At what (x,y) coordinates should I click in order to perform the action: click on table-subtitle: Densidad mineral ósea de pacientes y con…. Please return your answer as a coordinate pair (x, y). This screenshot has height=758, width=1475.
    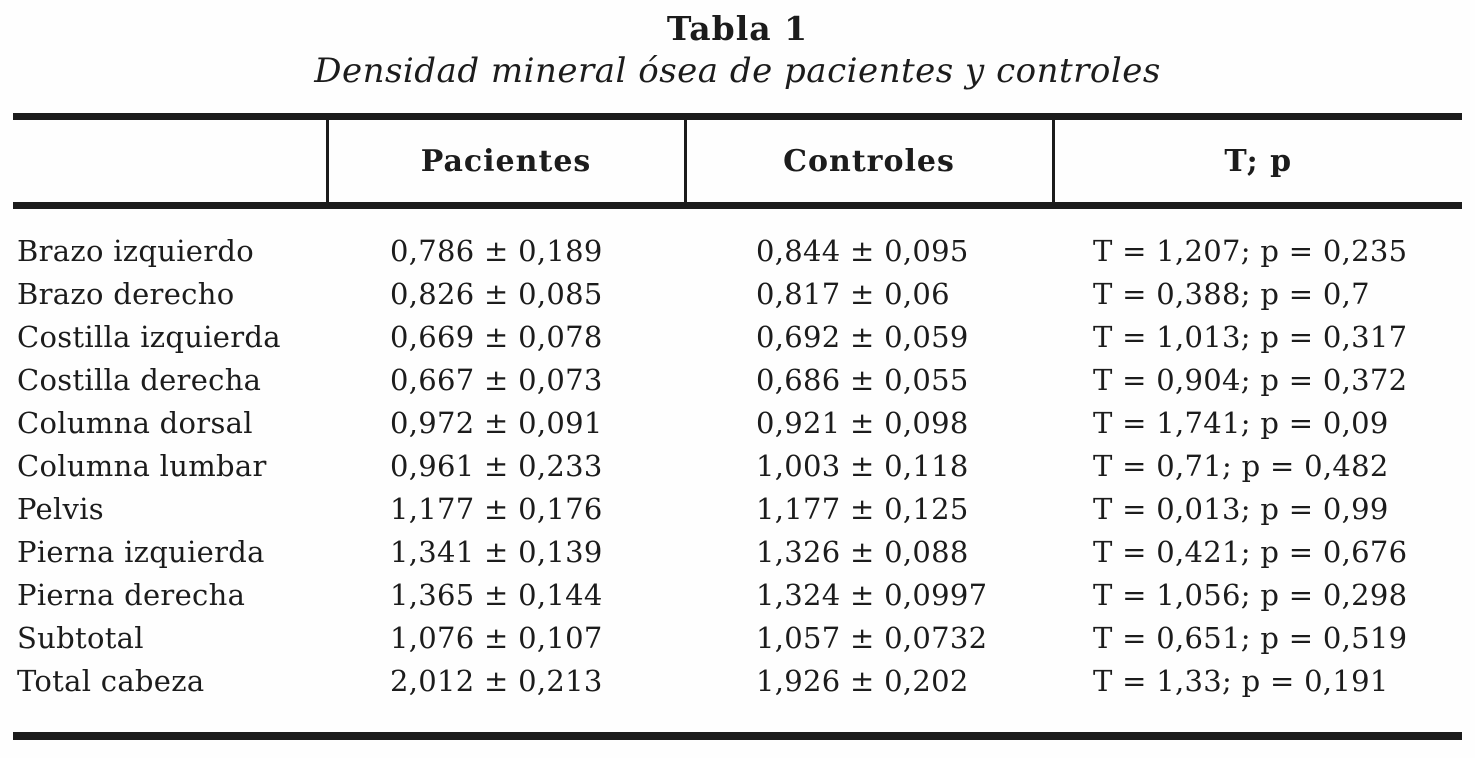
    Looking at the image, I should click on (737, 71).